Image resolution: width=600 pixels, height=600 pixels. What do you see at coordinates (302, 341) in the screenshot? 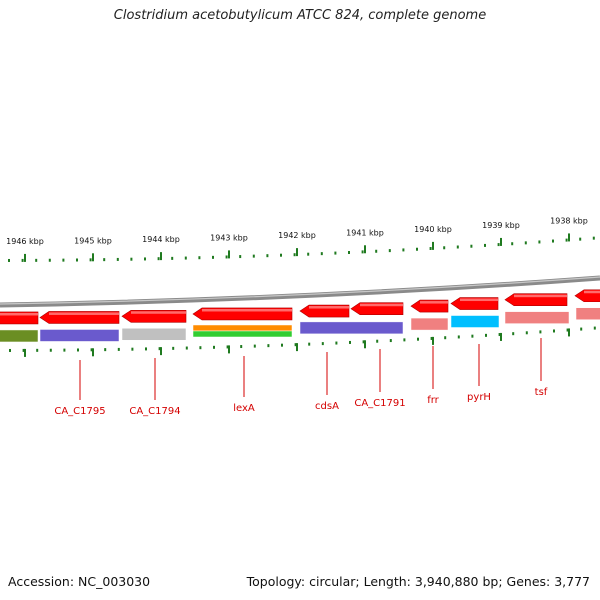
I see `bottom-tick-layer` at bounding box center [302, 341].